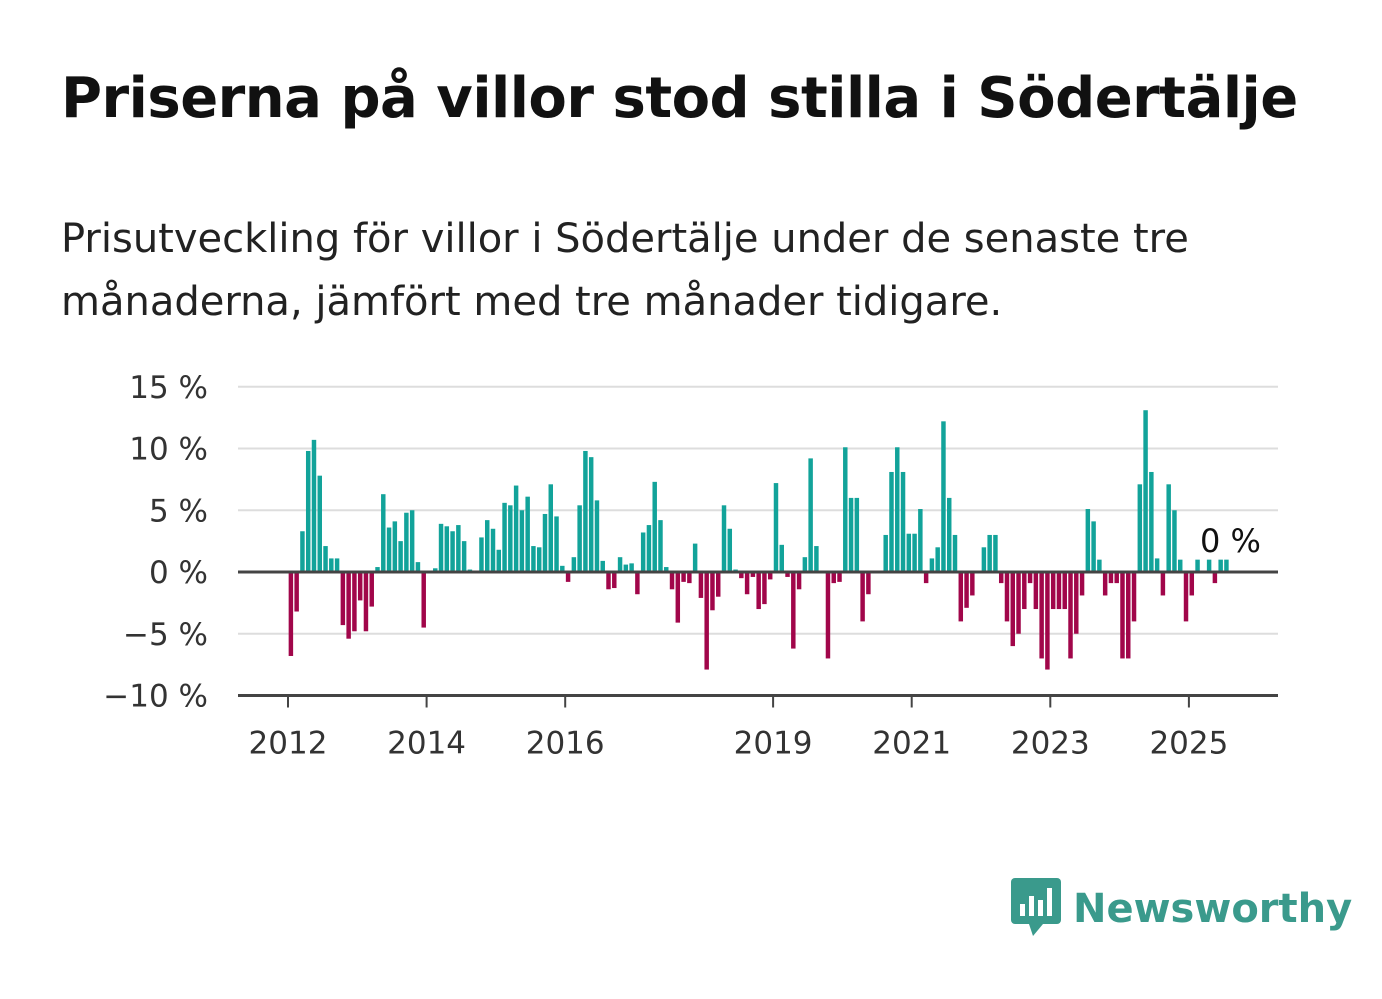 This screenshot has height=999, width=1382. Describe the element at coordinates (758, 639) in the screenshot. I see `axes` at that location.